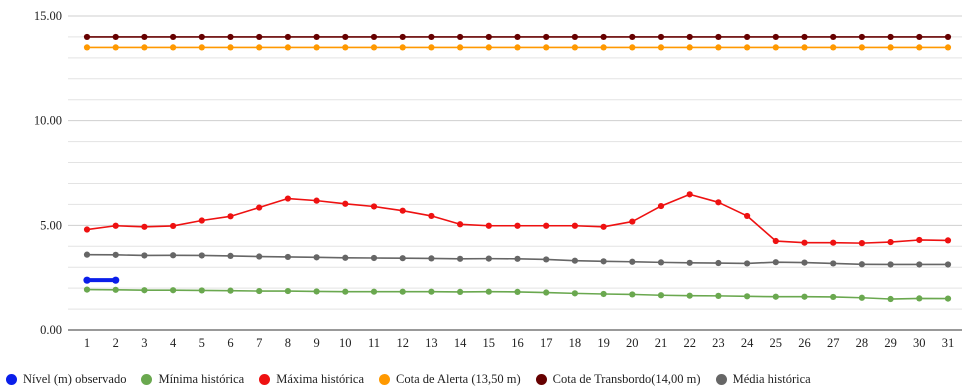 The height and width of the screenshot is (390, 971). Describe the element at coordinates (75, 378) in the screenshot. I see `legend-label: Nível (m) observado` at that location.